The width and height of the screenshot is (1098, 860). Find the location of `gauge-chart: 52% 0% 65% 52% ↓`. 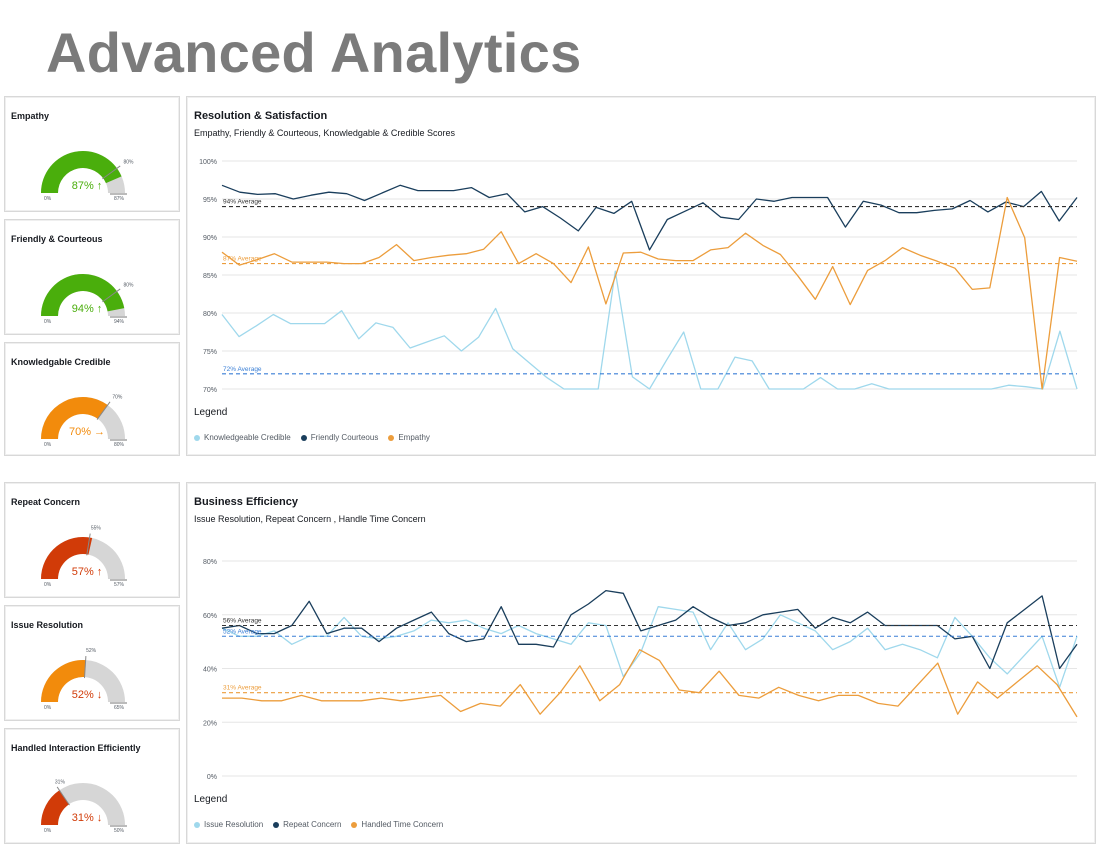

gauge-chart: 52% 0% 65% 52% ↓ is located at coordinates (84, 679).